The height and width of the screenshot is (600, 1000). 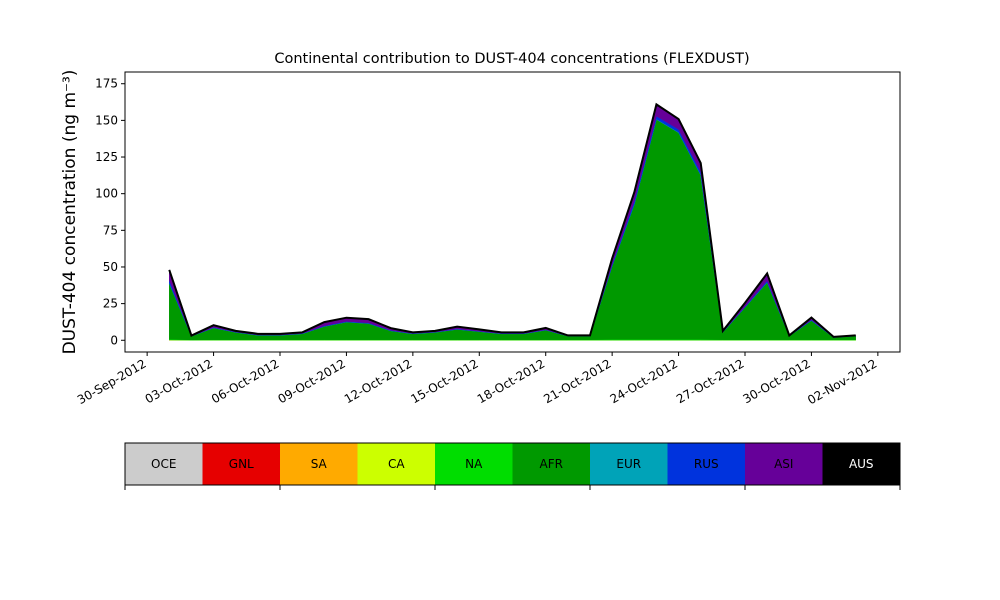 I want to click on legend-frame, so click(x=512, y=464).